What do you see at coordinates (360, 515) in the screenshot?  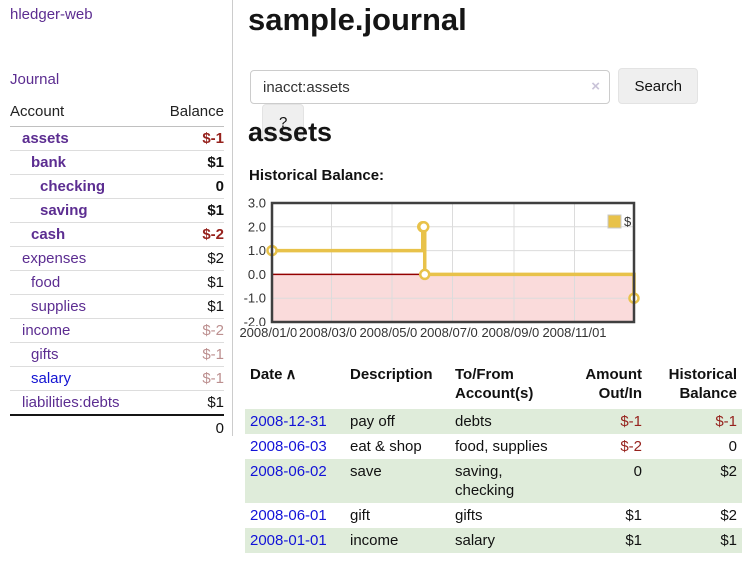 I see `register-description-cell: gift` at bounding box center [360, 515].